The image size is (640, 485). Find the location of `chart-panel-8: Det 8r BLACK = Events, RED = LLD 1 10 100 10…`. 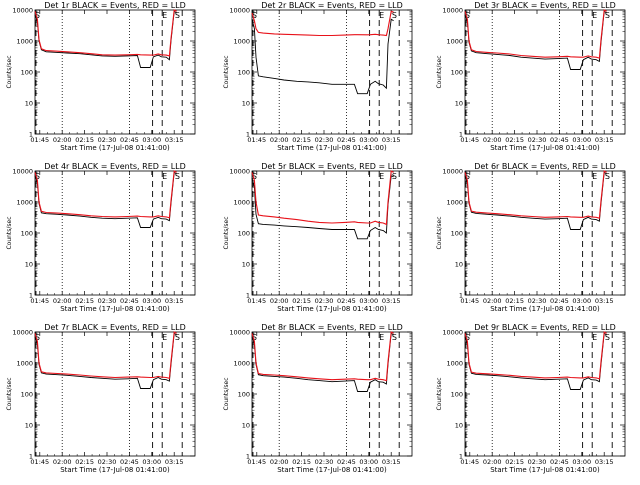

chart-panel-8: Det 8r BLACK = Events, RED = LLD 1 10 100 10… is located at coordinates (318, 398).